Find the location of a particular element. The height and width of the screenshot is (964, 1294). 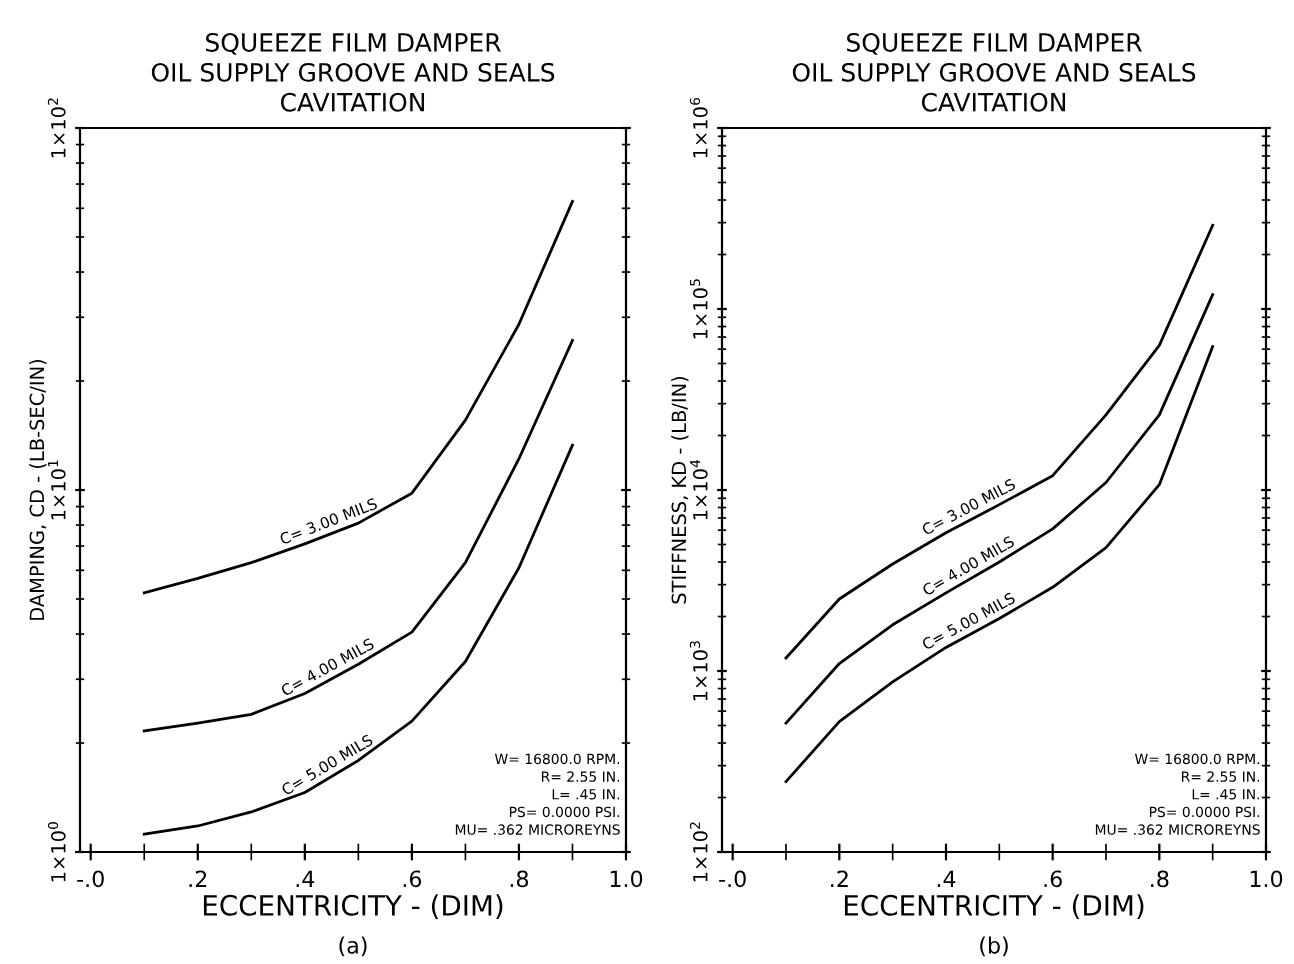

text: (a) is located at coordinates (353, 946).